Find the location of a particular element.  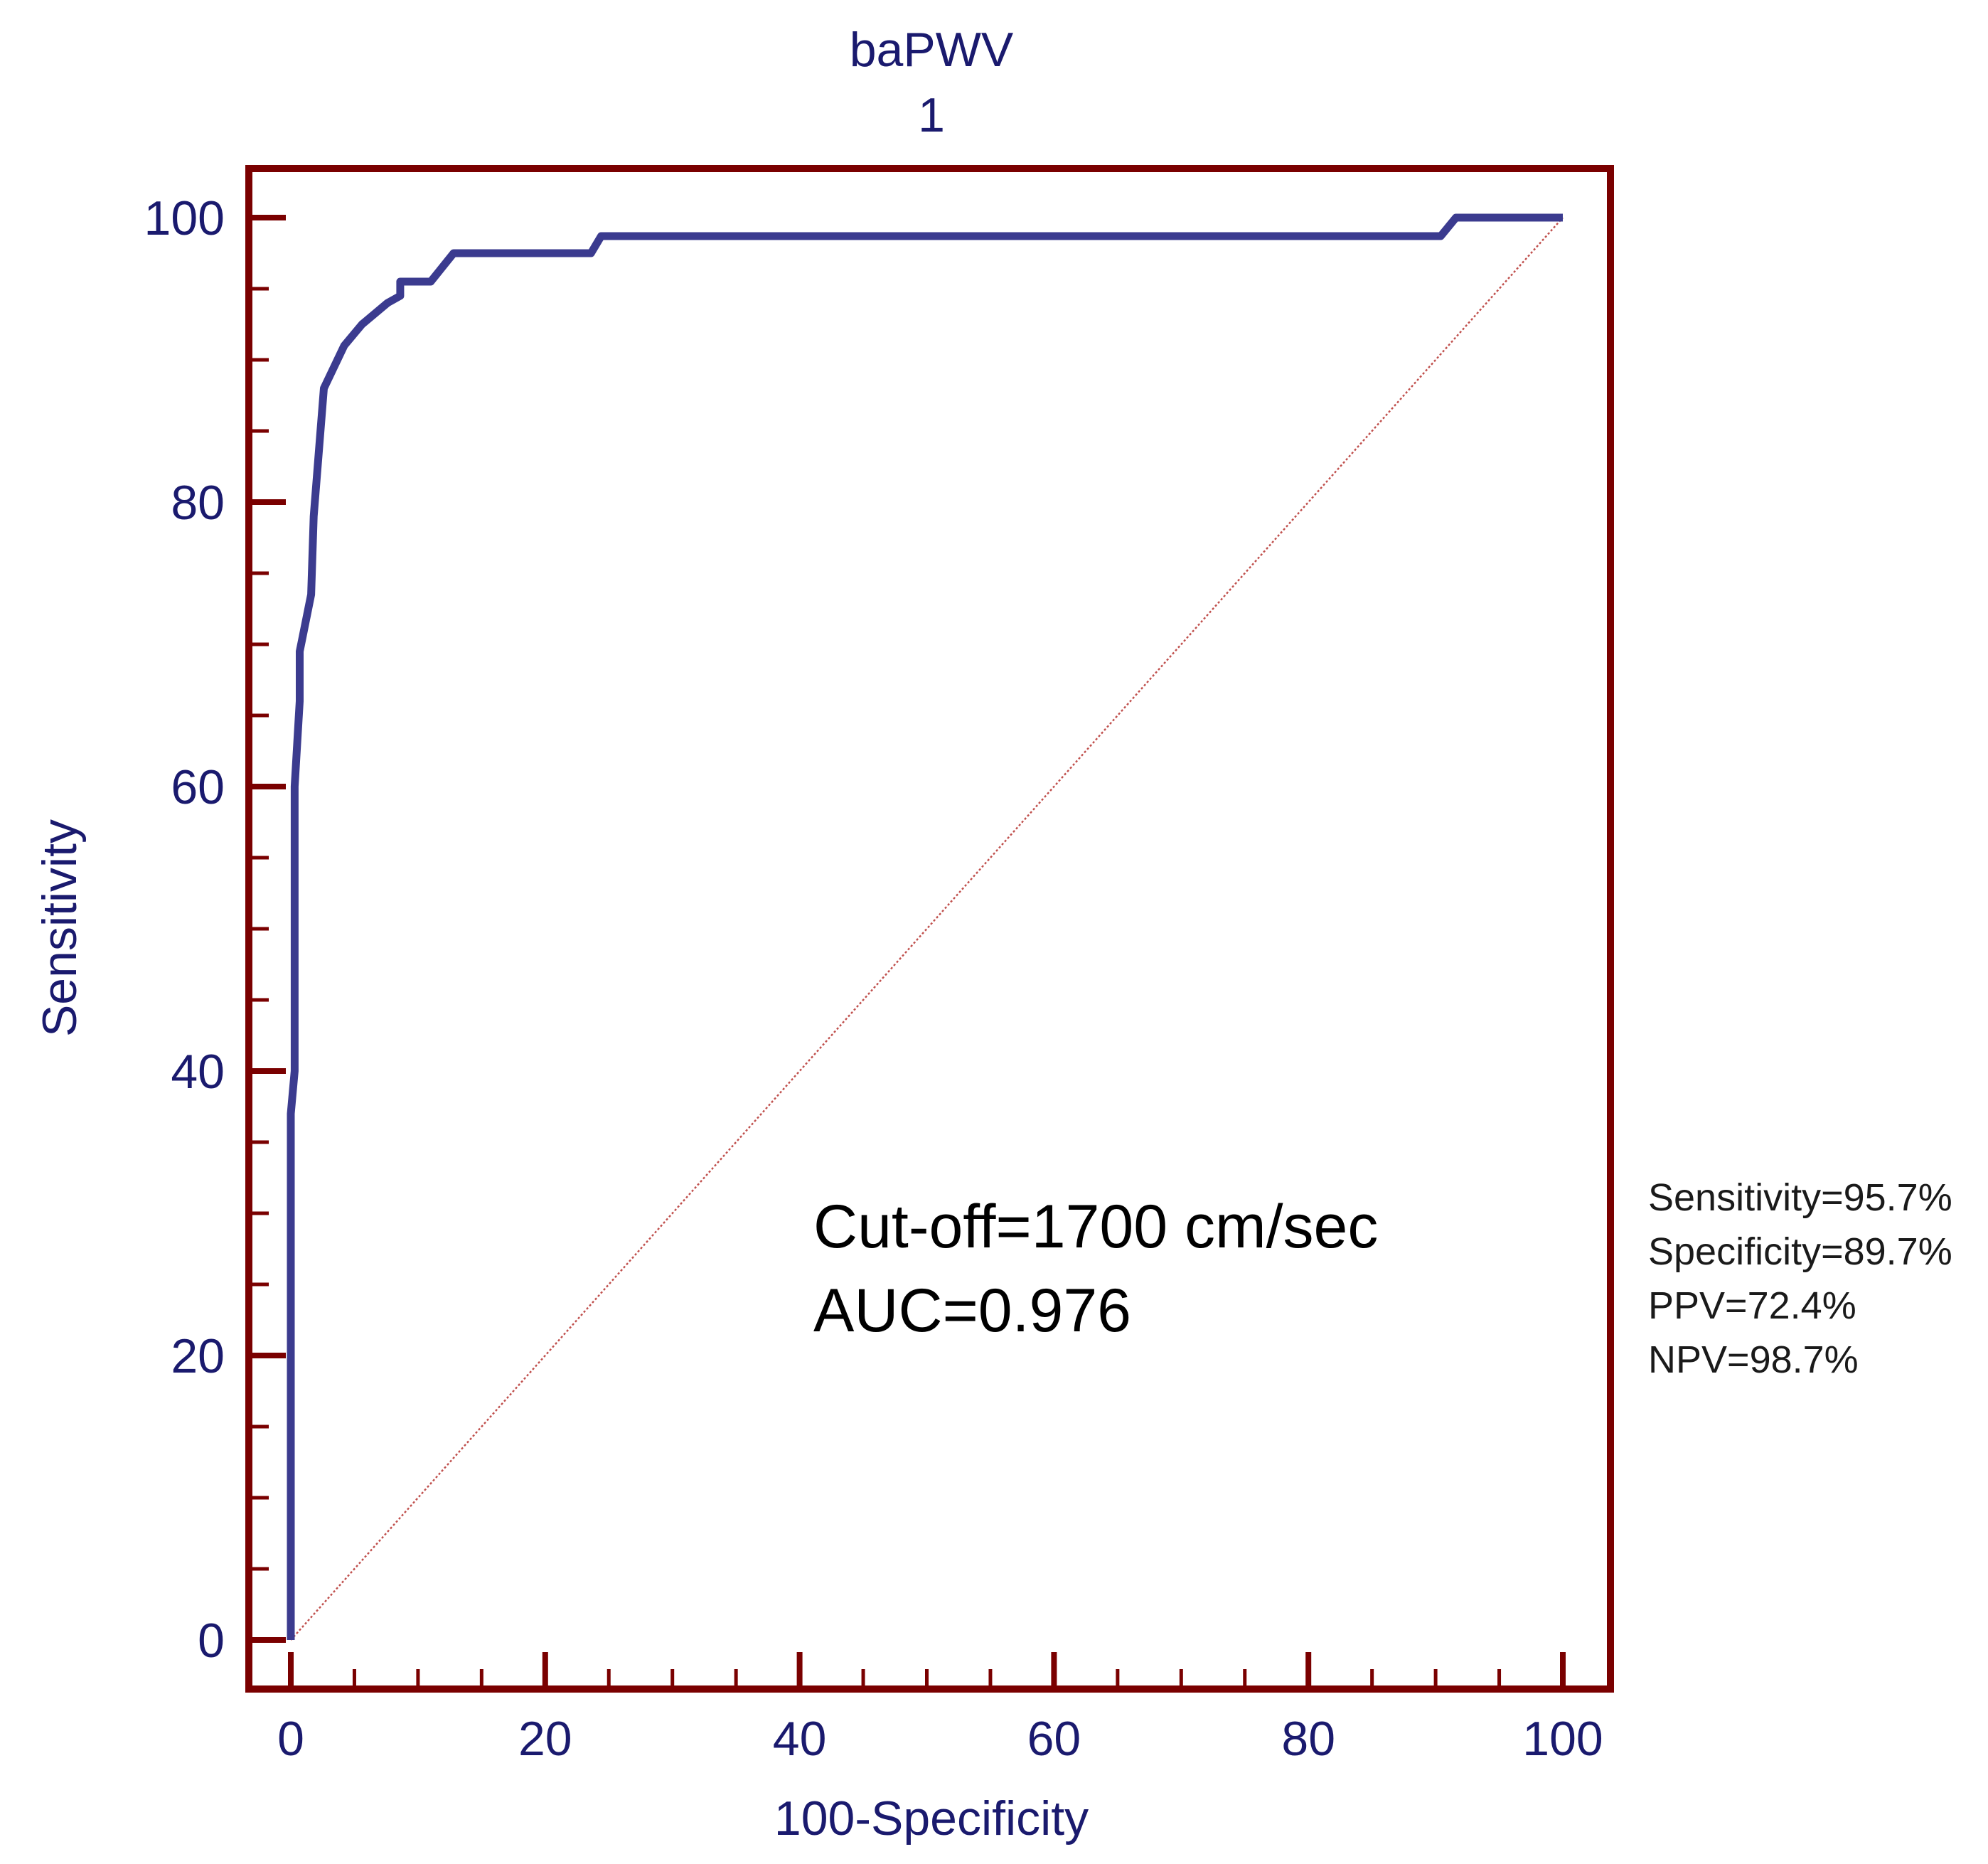

y-tick-label: 40 is located at coordinates (198, 1072).